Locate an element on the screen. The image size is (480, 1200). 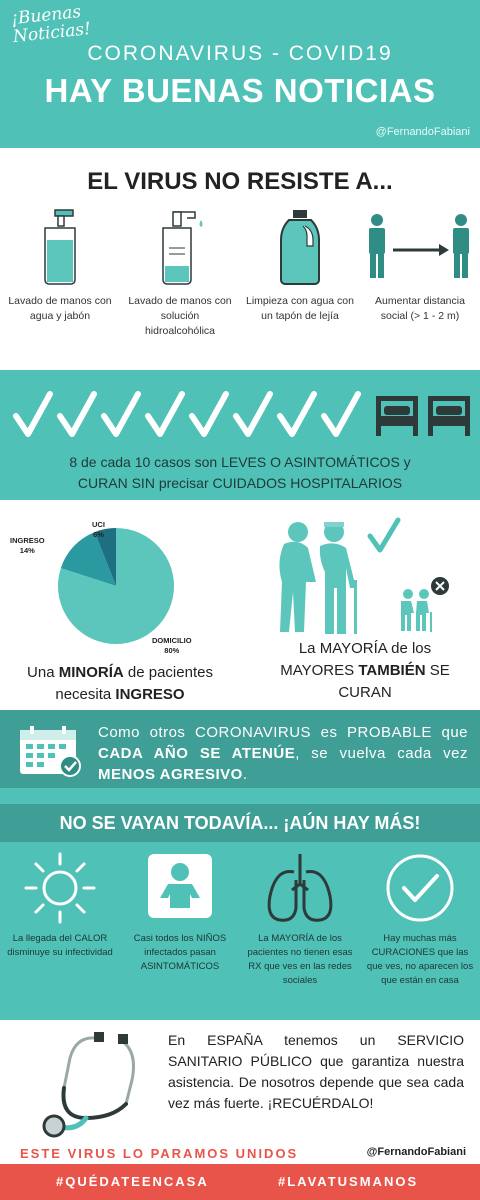
pie-svg is located at coordinates (116, 586).